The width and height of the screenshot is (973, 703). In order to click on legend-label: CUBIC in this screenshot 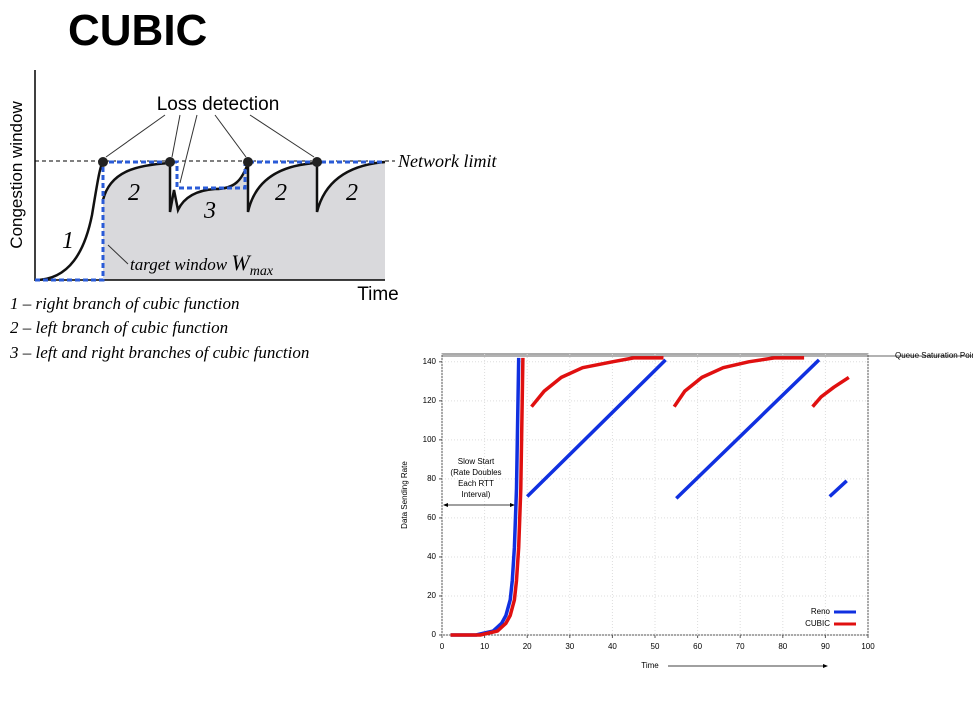, I will do `click(817, 623)`.